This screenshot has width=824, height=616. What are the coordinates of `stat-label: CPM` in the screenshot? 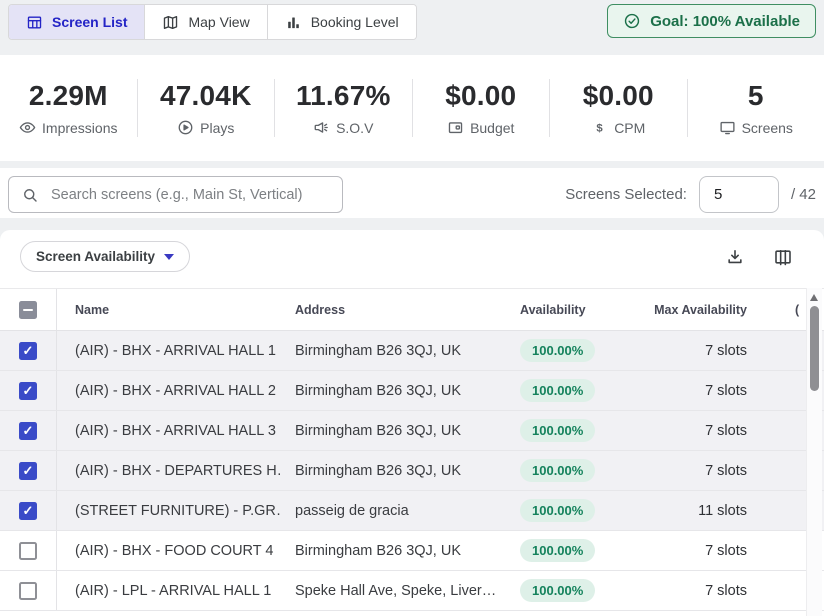 It's located at (630, 127).